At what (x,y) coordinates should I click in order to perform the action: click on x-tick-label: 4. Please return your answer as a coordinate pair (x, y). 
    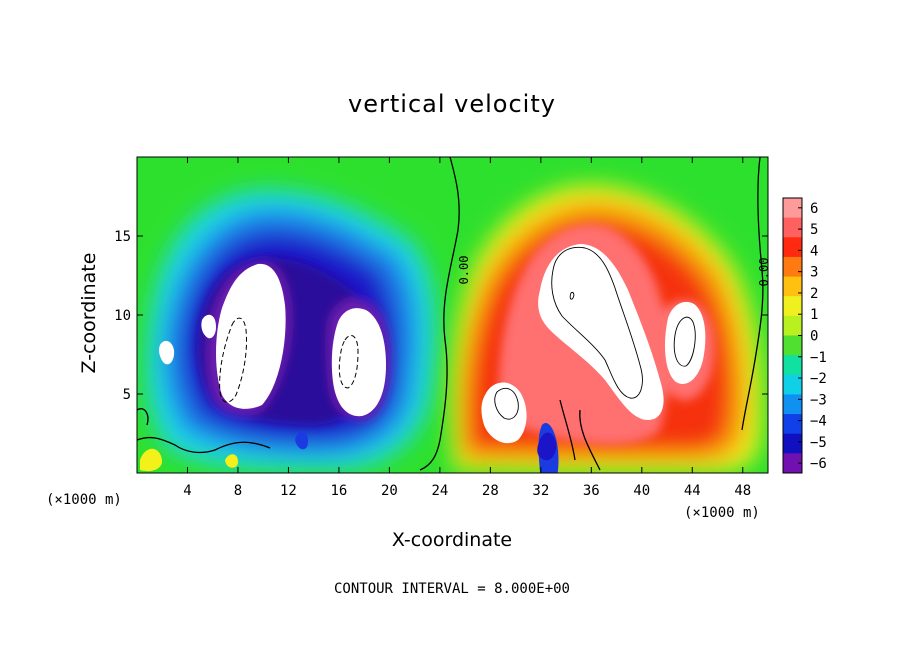
    Looking at the image, I should click on (187, 491).